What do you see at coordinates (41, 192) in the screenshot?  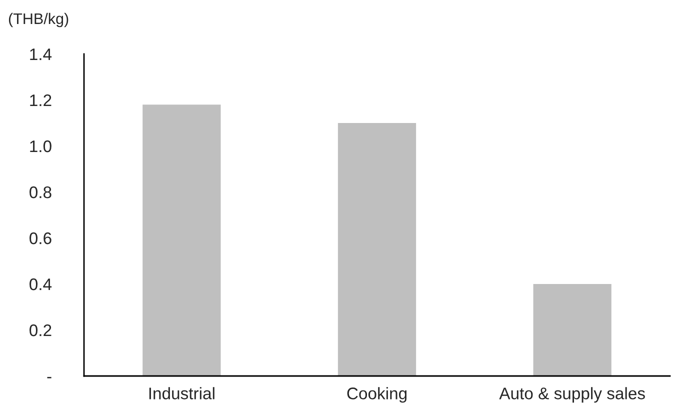 I see `y-tick-label: 0.8` at bounding box center [41, 192].